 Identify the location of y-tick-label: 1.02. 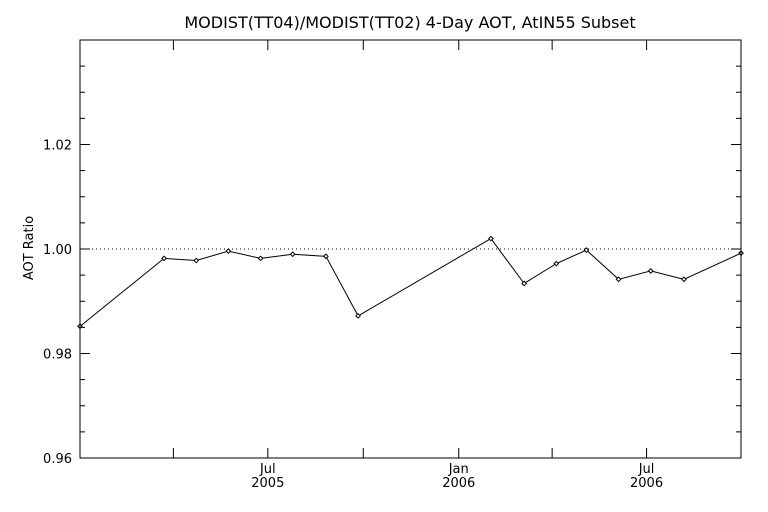
(57, 146).